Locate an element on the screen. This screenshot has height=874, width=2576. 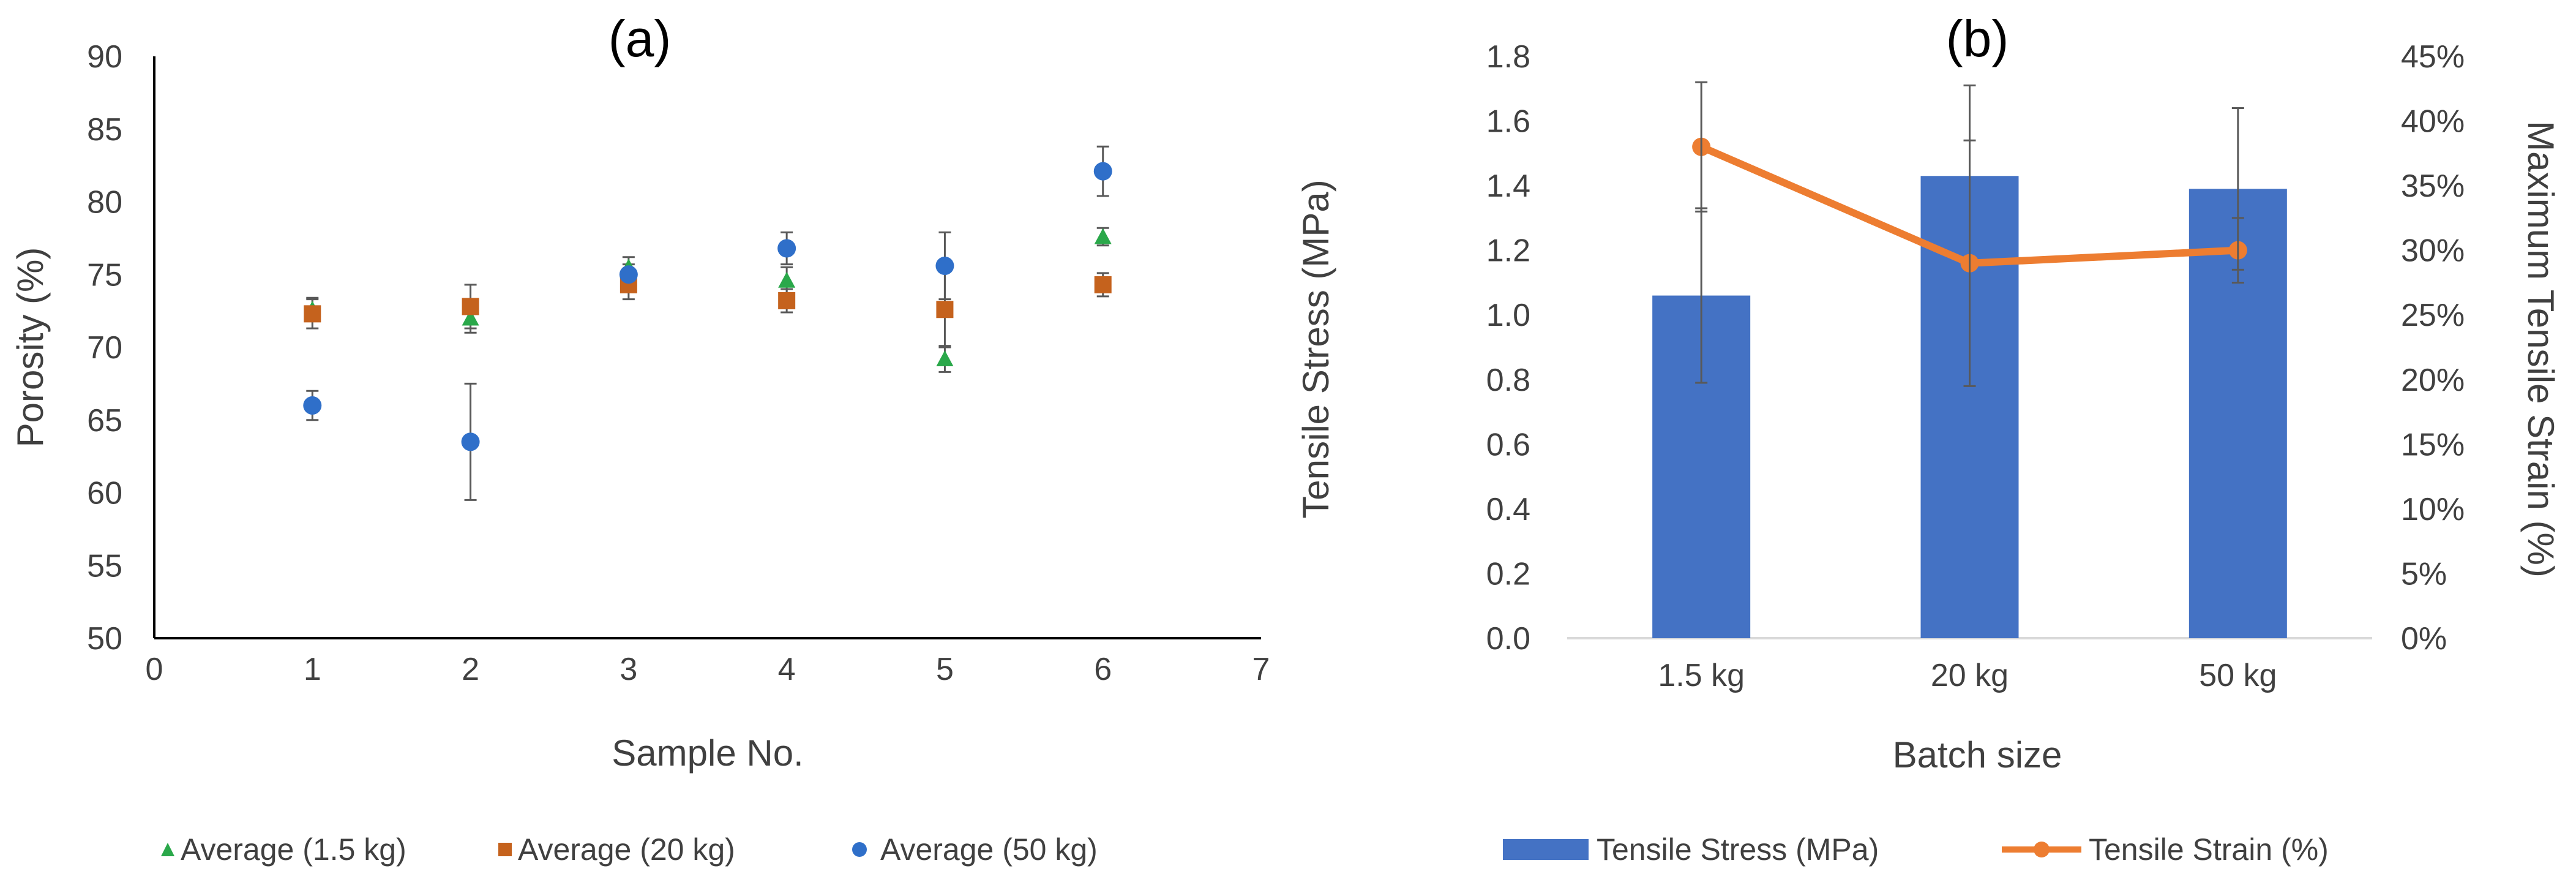
x-tick-label: 3 is located at coordinates (628, 669).